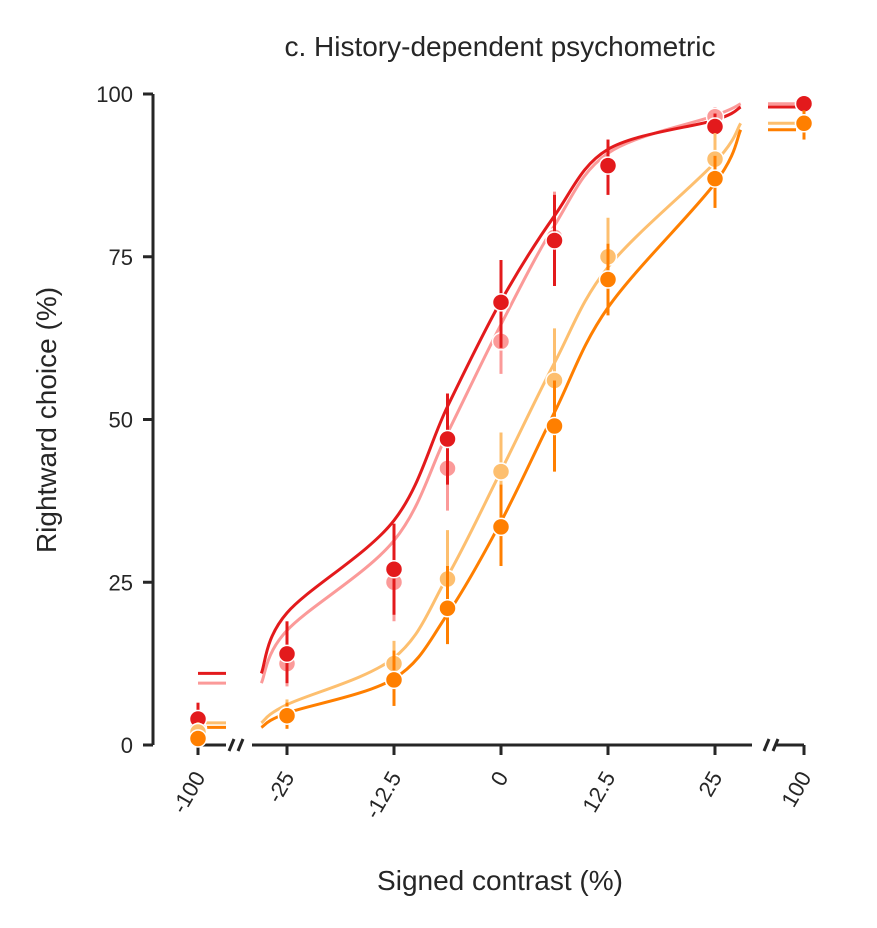 The height and width of the screenshot is (928, 877). Describe the element at coordinates (598, 792) in the screenshot. I see `x-tick-label: 12.5` at that location.